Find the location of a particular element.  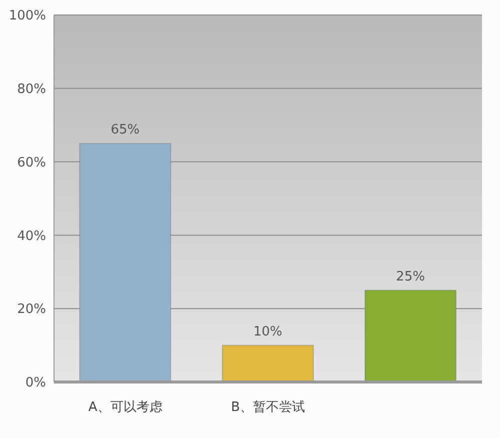

data-label: 10% is located at coordinates (267, 332).